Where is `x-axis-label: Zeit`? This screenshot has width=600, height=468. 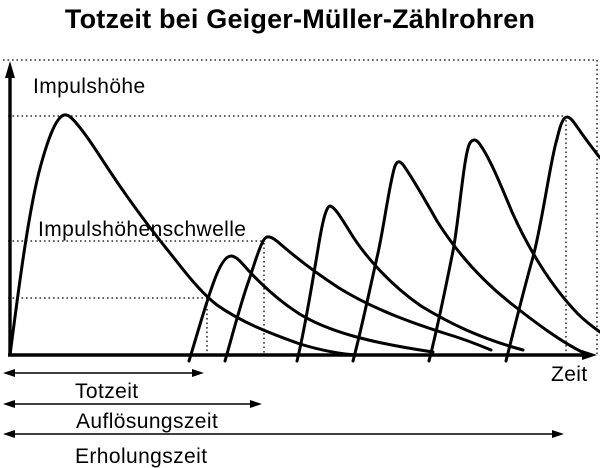 x-axis-label: Zeit is located at coordinates (569, 374).